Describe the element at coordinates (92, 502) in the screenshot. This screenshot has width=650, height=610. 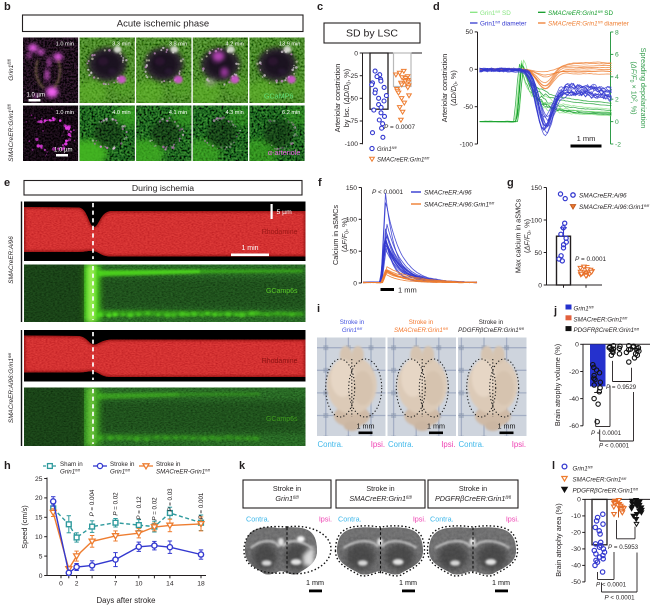
I see `svg-text: P = 0.004` at that location.